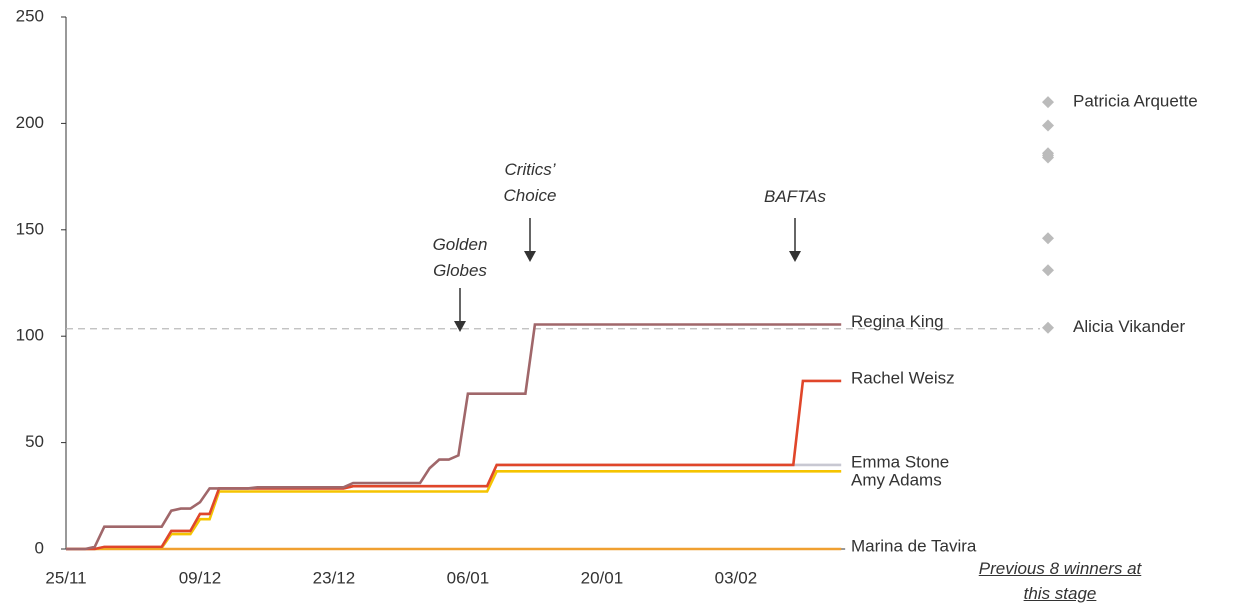 This screenshot has width=1252, height=607. Describe the element at coordinates (468, 577) in the screenshot. I see `x-tick-label: 06/01` at that location.